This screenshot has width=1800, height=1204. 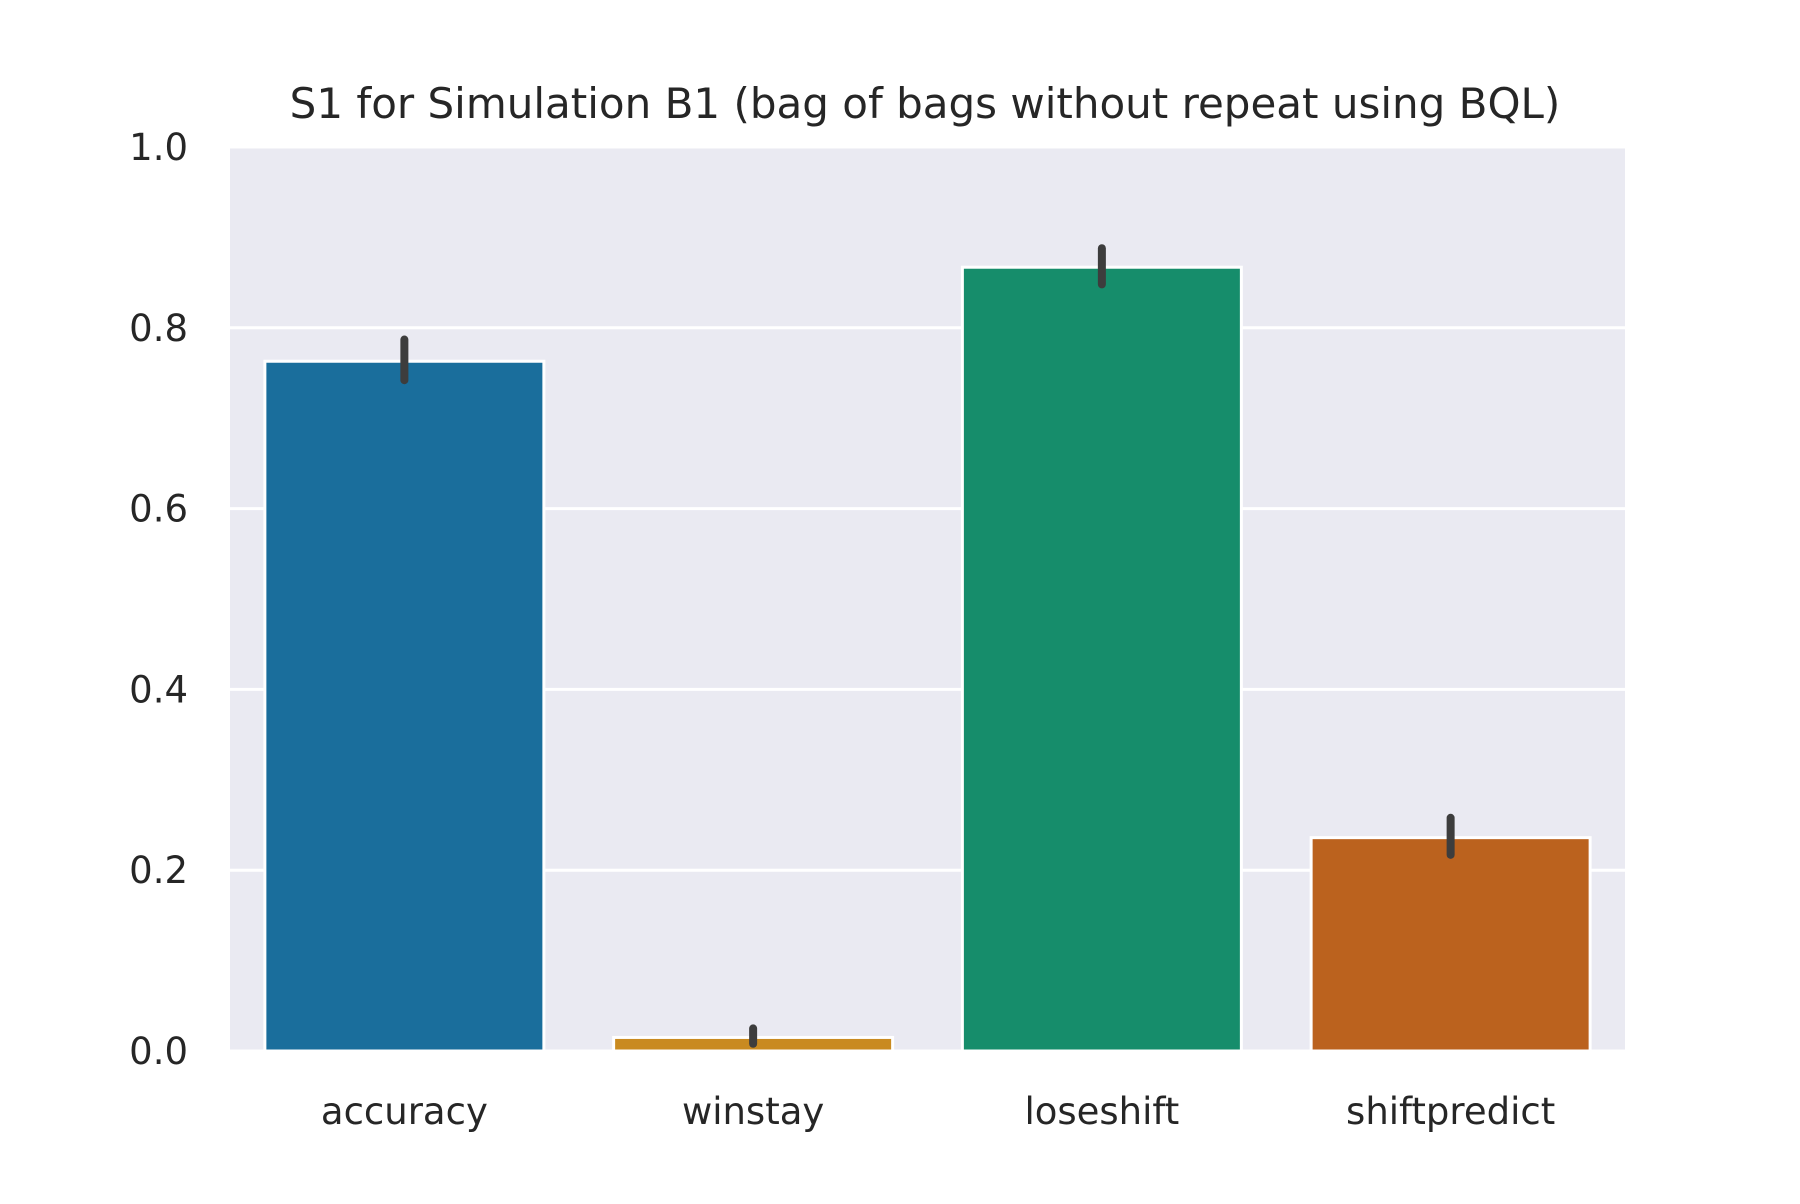 What do you see at coordinates (158, 147) in the screenshot?
I see `y-tick-label: 1.0` at bounding box center [158, 147].